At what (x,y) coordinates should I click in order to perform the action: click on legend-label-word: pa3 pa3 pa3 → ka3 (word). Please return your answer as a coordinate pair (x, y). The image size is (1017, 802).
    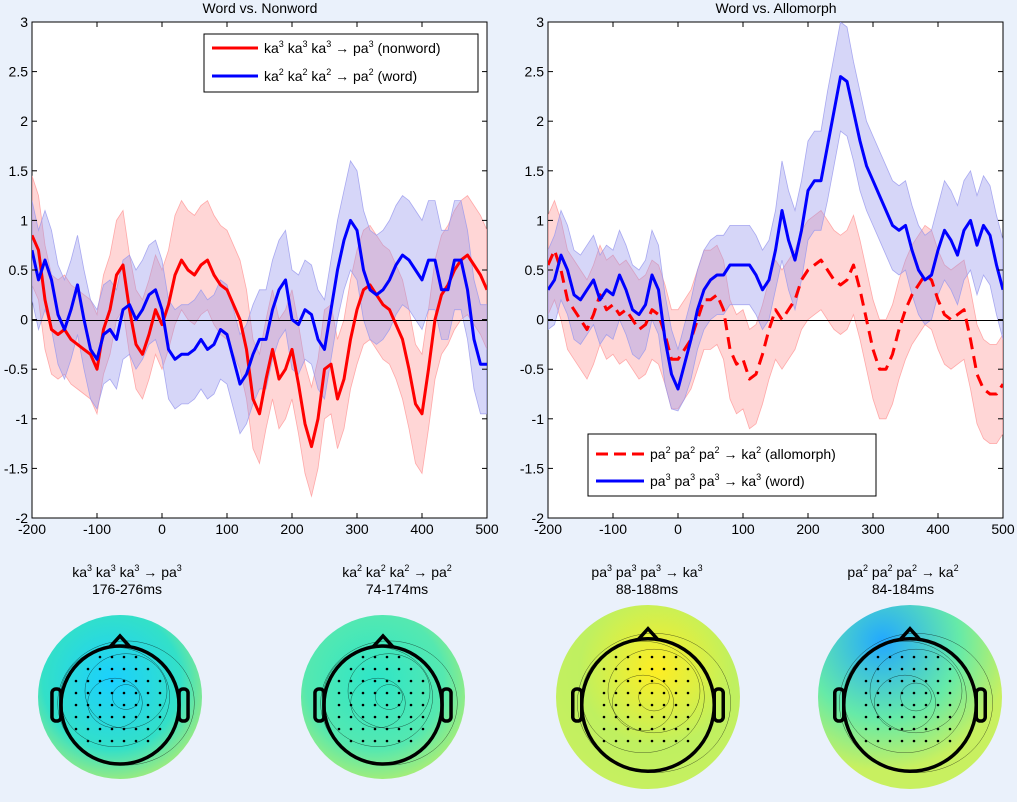
    Looking at the image, I should click on (727, 480).